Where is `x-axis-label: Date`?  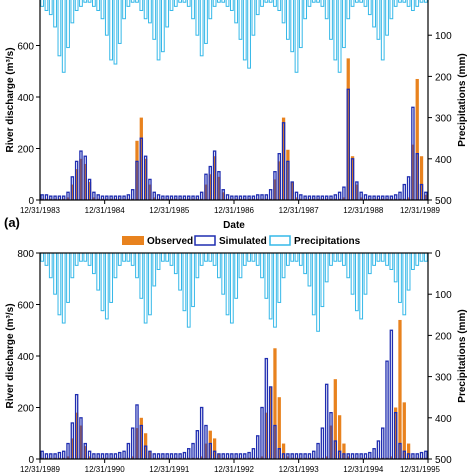 x-axis-label: Date is located at coordinates (234, 225).